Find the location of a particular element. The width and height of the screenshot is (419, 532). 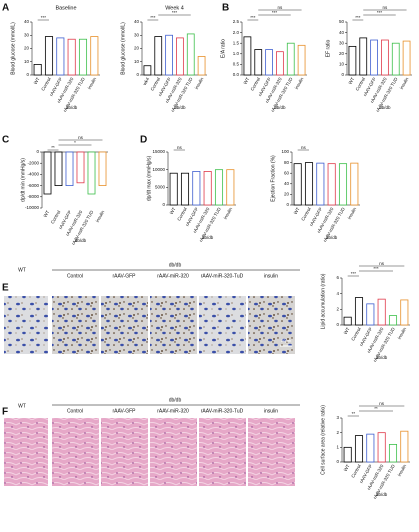

y-tick-label: 2.0 is located at coordinates (236, 32).